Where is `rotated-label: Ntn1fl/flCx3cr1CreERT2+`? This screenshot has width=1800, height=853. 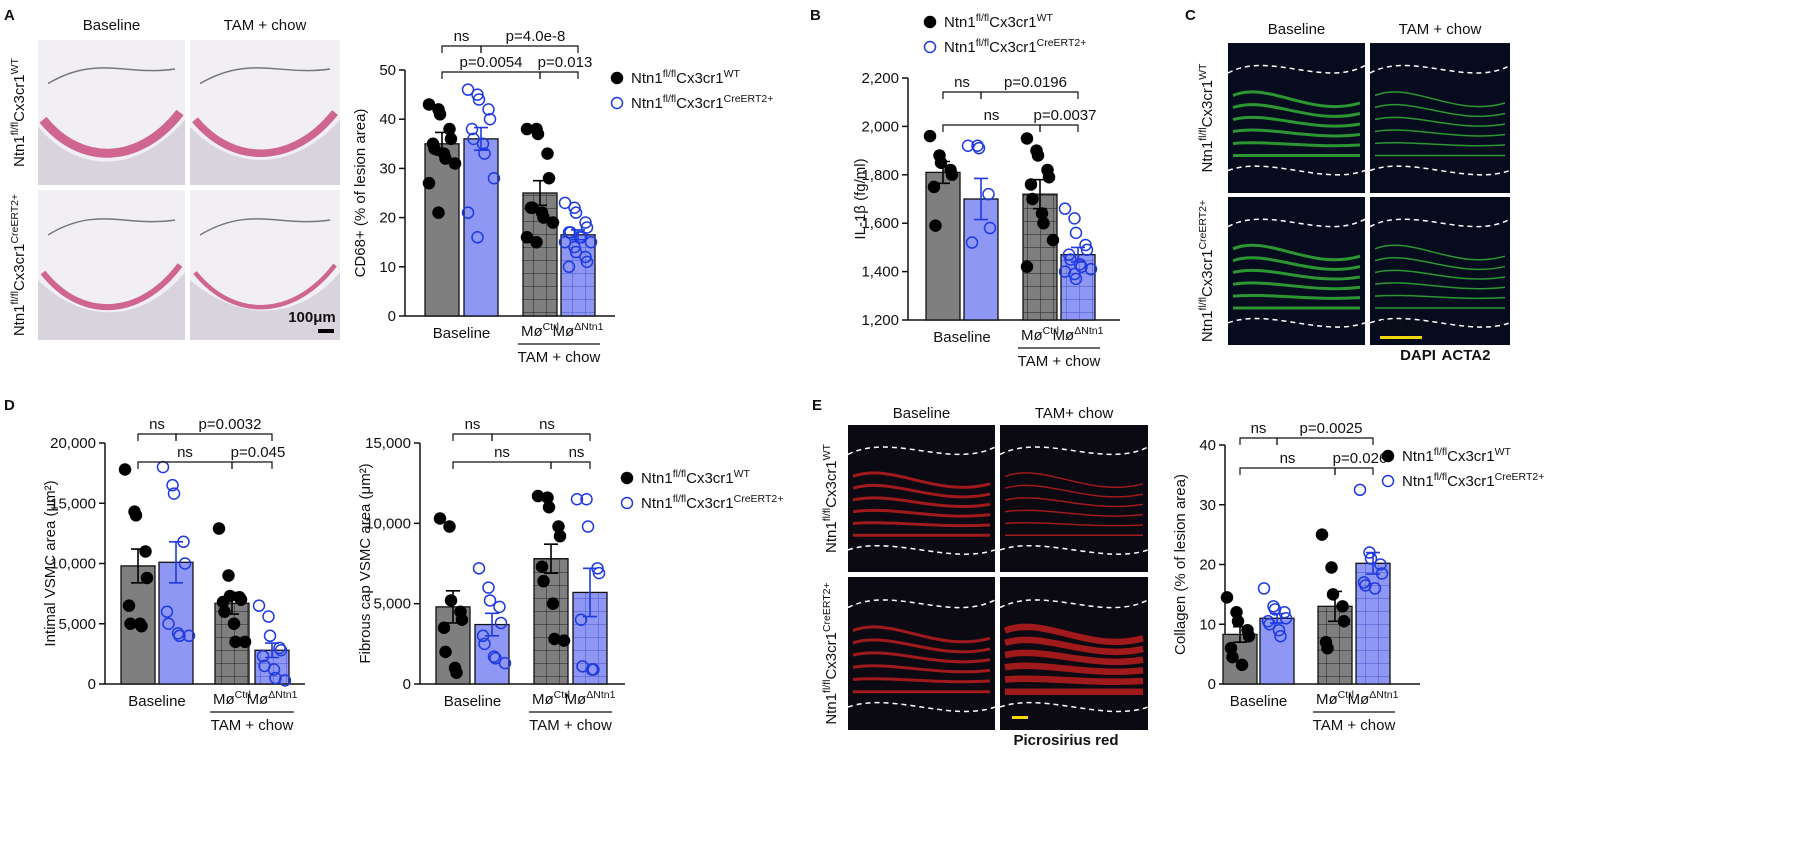
rotated-label: Ntn1fl/flCx3cr1CreERT2+ is located at coordinates (830, 653).